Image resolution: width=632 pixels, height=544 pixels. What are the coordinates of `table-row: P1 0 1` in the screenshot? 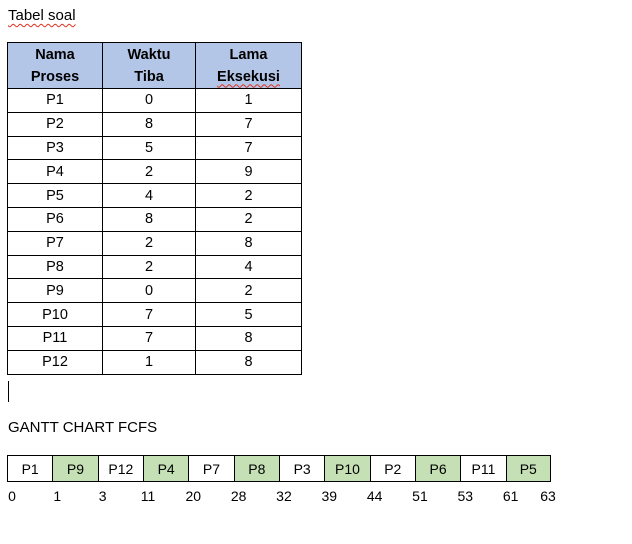 It's located at (154, 100).